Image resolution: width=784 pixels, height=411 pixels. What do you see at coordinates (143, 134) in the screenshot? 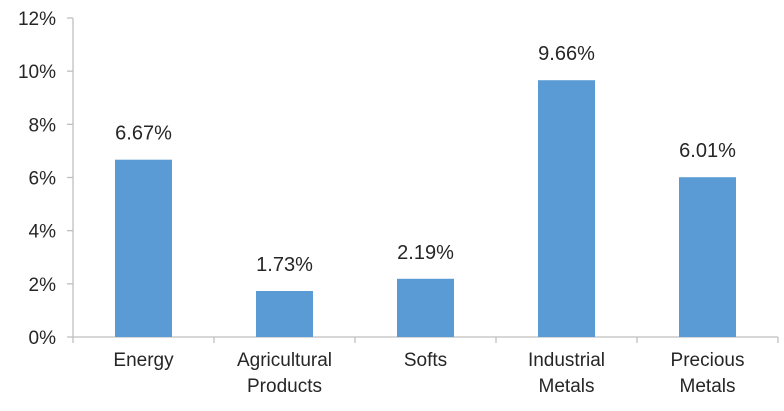
I see `data-label: 6.67%` at bounding box center [143, 134].